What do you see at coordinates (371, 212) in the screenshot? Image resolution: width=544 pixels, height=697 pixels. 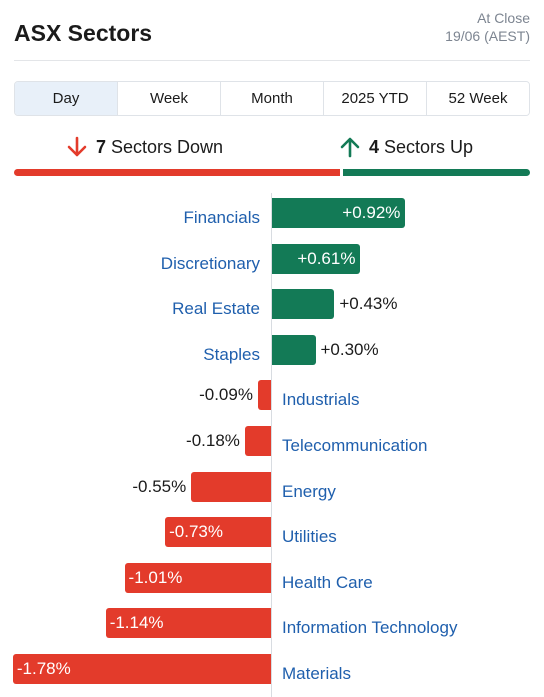 I see `sector-change-value: +0.92%` at bounding box center [371, 212].